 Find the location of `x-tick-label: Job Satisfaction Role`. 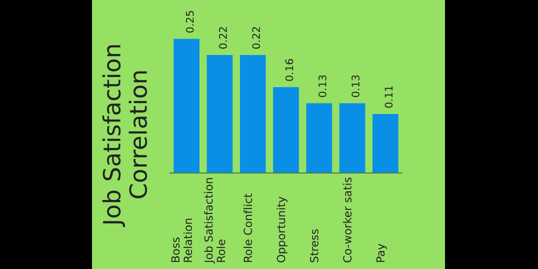

x-tick-label: Job Satisfaction Role is located at coordinates (215, 221).